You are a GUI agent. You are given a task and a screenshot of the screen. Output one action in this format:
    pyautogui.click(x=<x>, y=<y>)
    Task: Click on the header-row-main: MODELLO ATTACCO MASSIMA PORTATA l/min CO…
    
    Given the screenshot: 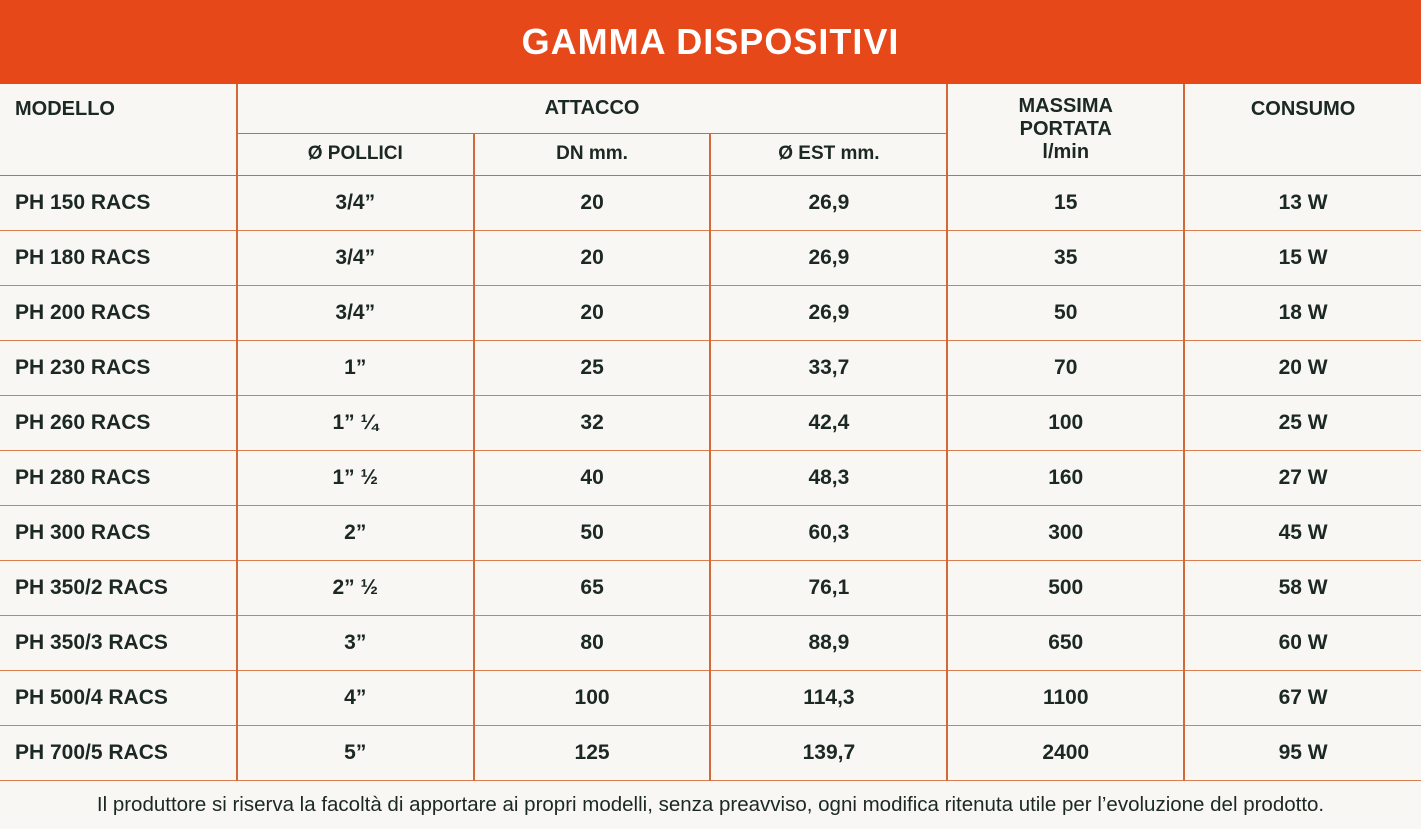 What is the action you would take?
    pyautogui.click(x=710, y=129)
    